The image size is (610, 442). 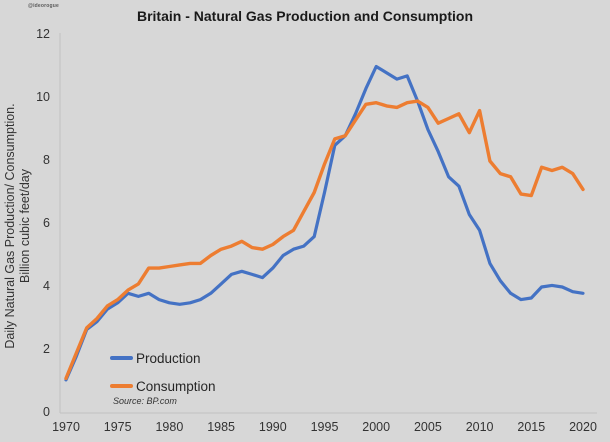 I want to click on x-tick-label: 2005, so click(x=427, y=427).